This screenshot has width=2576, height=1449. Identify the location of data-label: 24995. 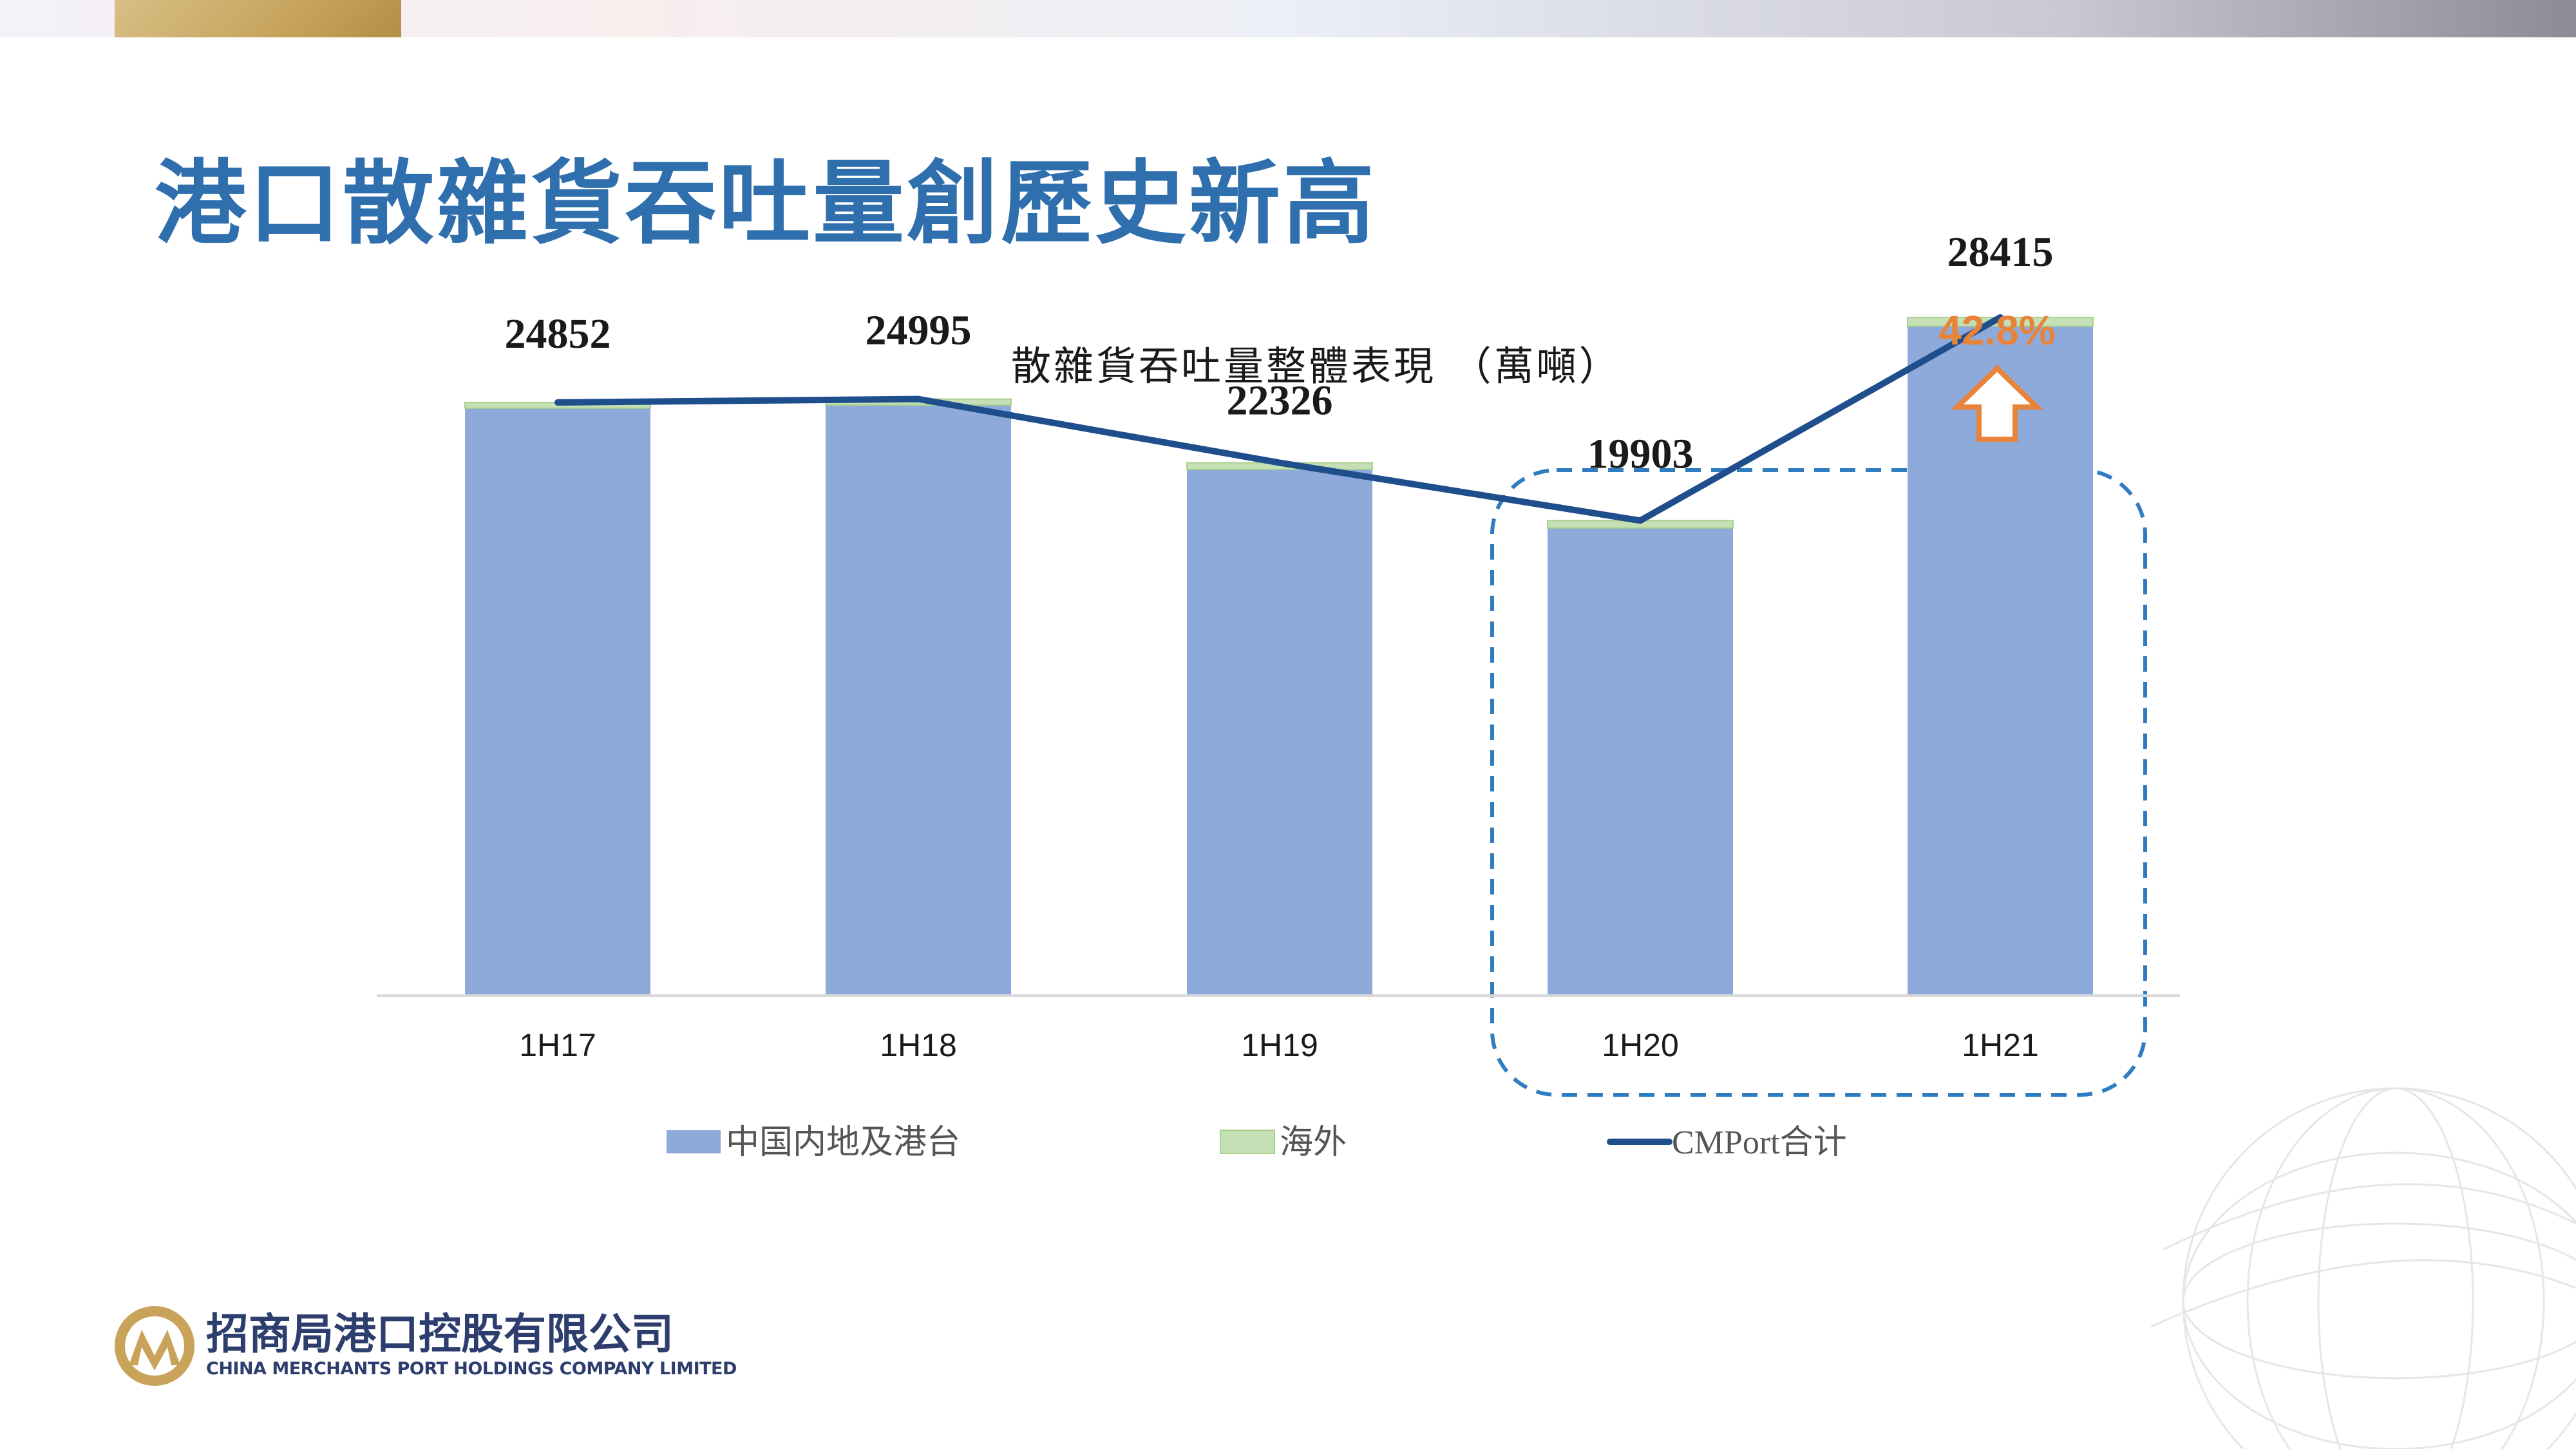
(919, 331).